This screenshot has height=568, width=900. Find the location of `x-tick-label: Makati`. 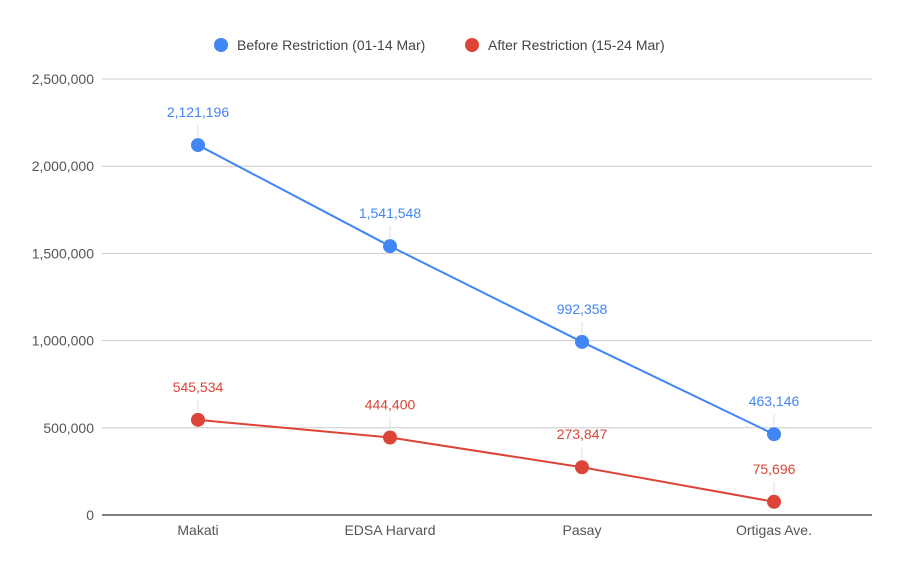

x-tick-label: Makati is located at coordinates (197, 530).